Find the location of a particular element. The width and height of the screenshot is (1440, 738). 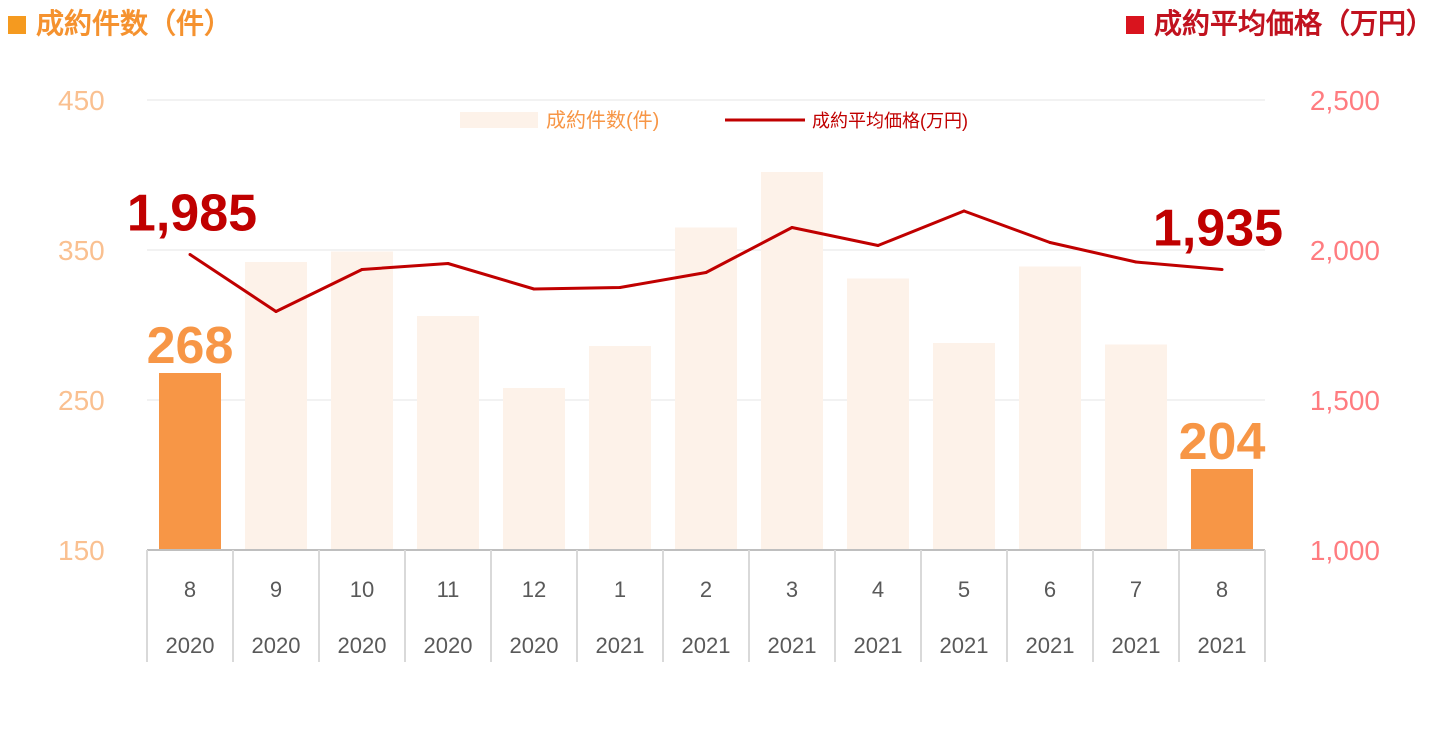

left-axis-title: 成約件数（件） is located at coordinates (120, 24).